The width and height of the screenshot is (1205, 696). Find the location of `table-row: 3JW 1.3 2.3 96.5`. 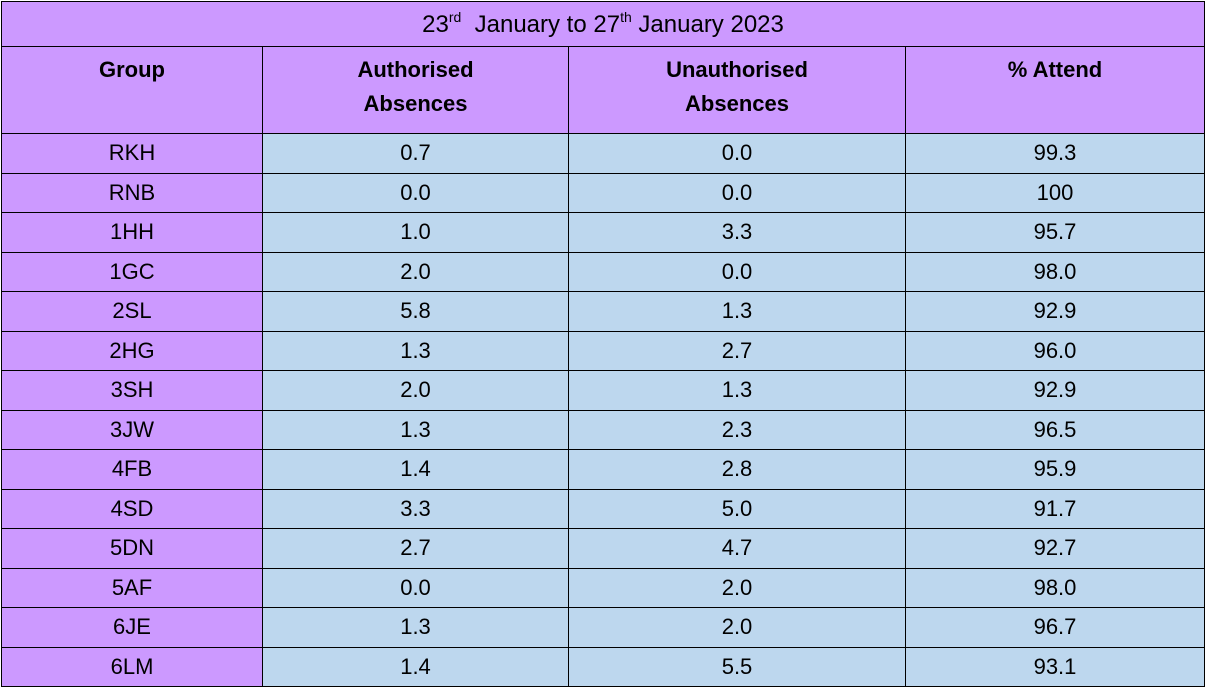

table-row: 3JW 1.3 2.3 96.5 is located at coordinates (603, 429).